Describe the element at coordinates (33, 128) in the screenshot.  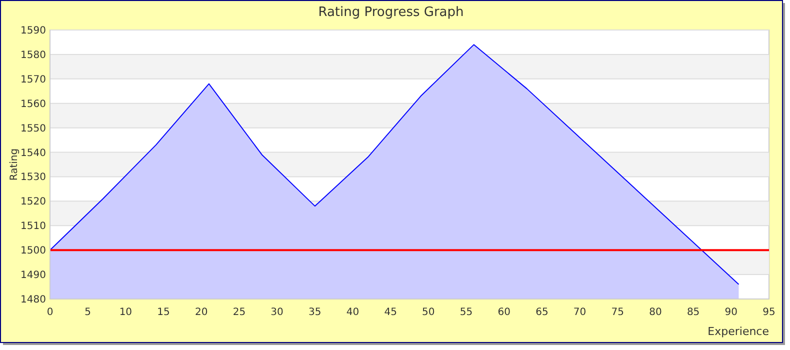
I see `y-tick-label: 1550` at that location.